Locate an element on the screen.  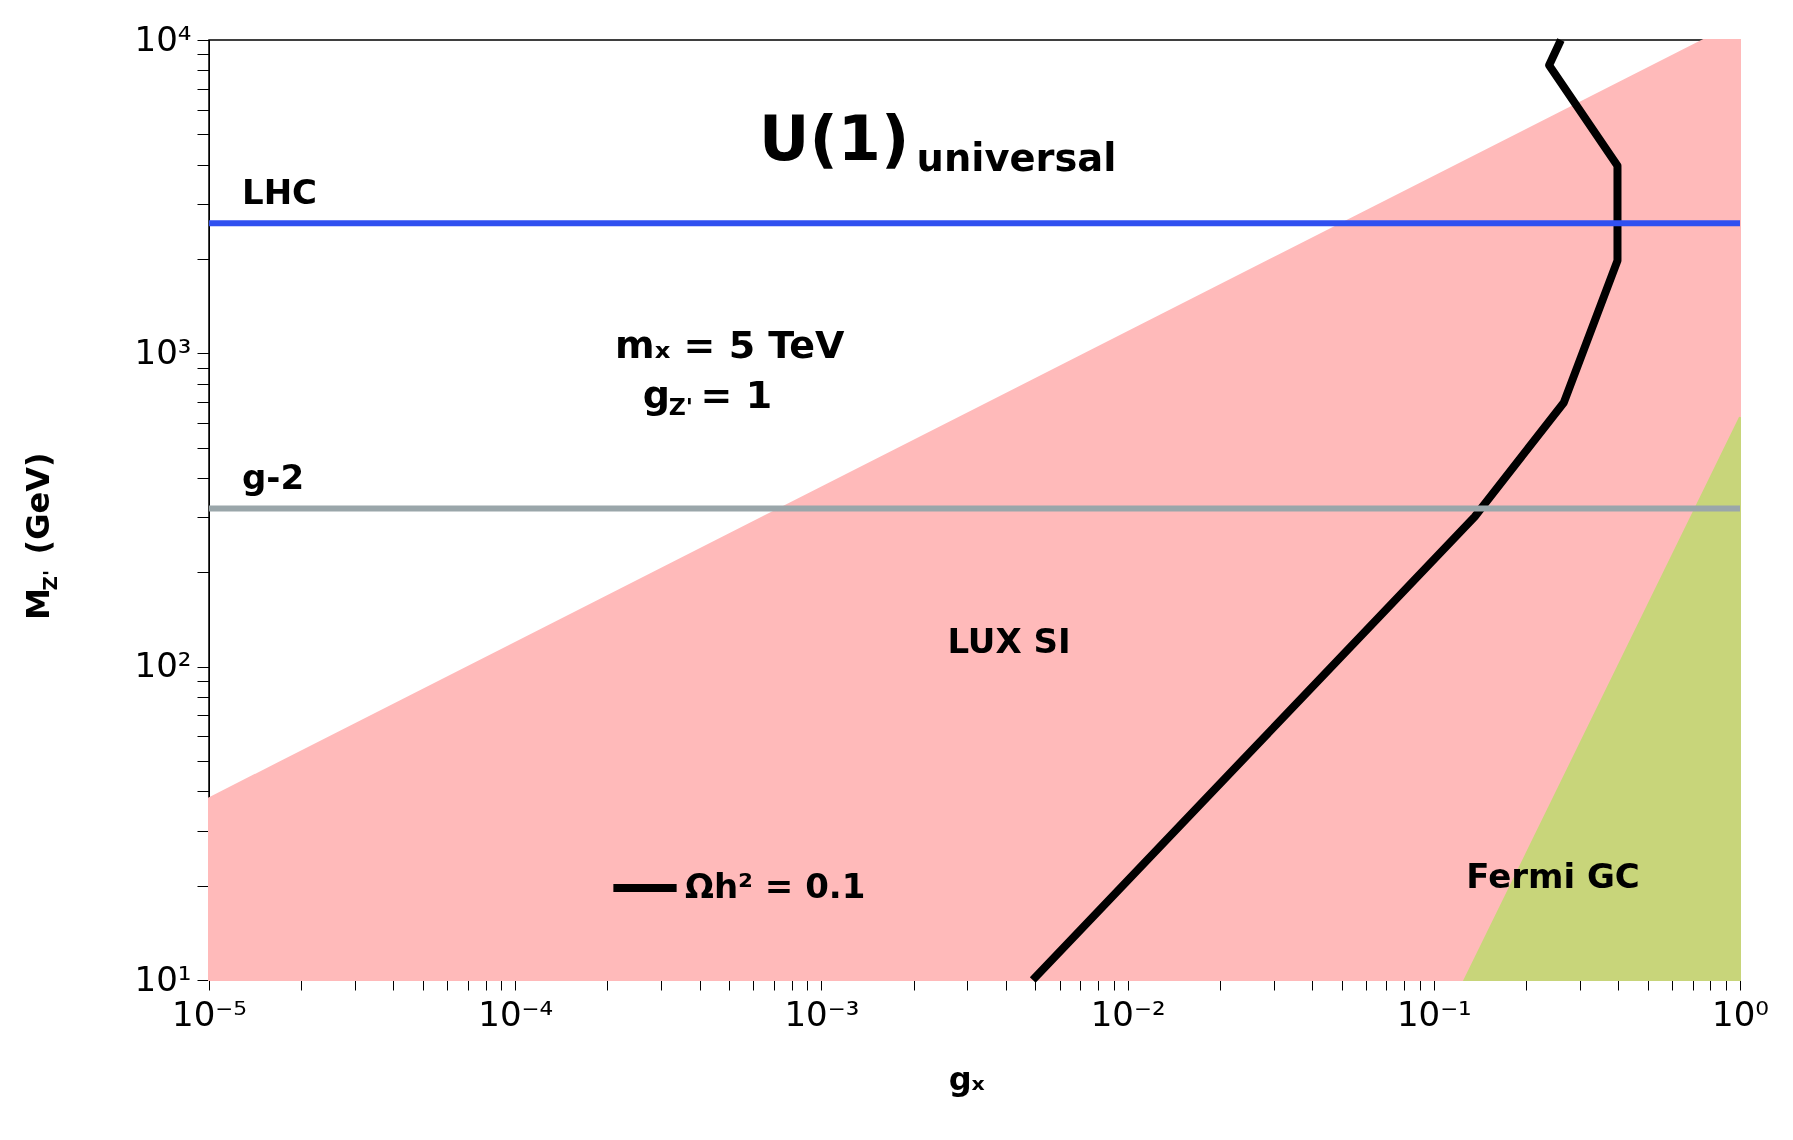
ref-line-label: g-2 is located at coordinates (273, 477).